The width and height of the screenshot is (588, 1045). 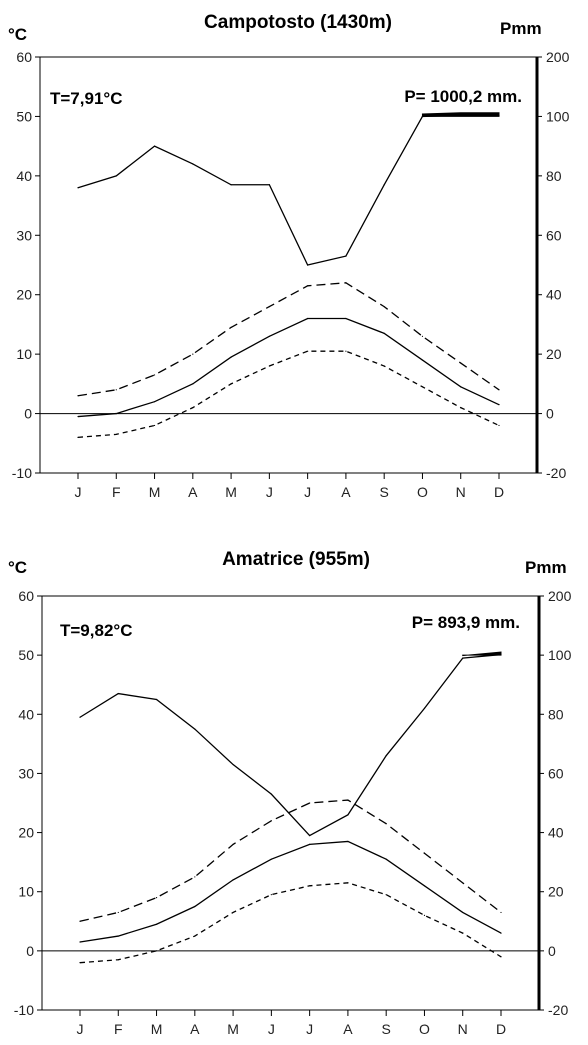 What do you see at coordinates (554, 235) in the screenshot?
I see `right-tick-label: 60` at bounding box center [554, 235].